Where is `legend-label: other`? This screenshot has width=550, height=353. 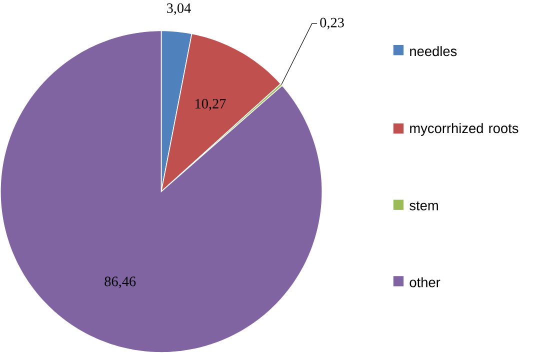
legend-label: other is located at coordinates (425, 282).